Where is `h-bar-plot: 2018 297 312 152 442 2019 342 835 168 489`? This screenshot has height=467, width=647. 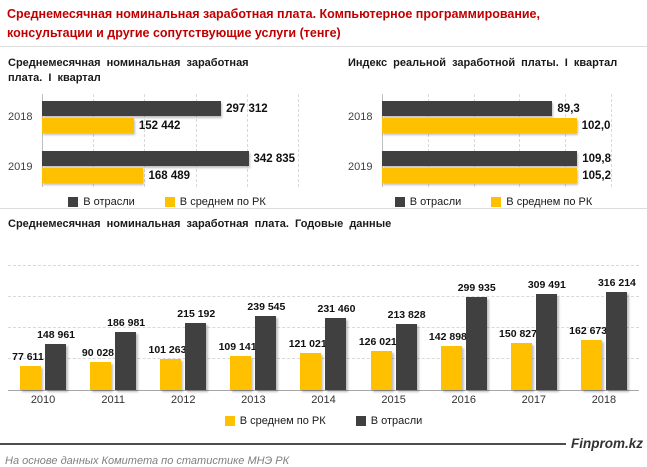
h-bar-plot: 2018 297 312 152 442 2019 342 835 168 489 is located at coordinates (167, 140).